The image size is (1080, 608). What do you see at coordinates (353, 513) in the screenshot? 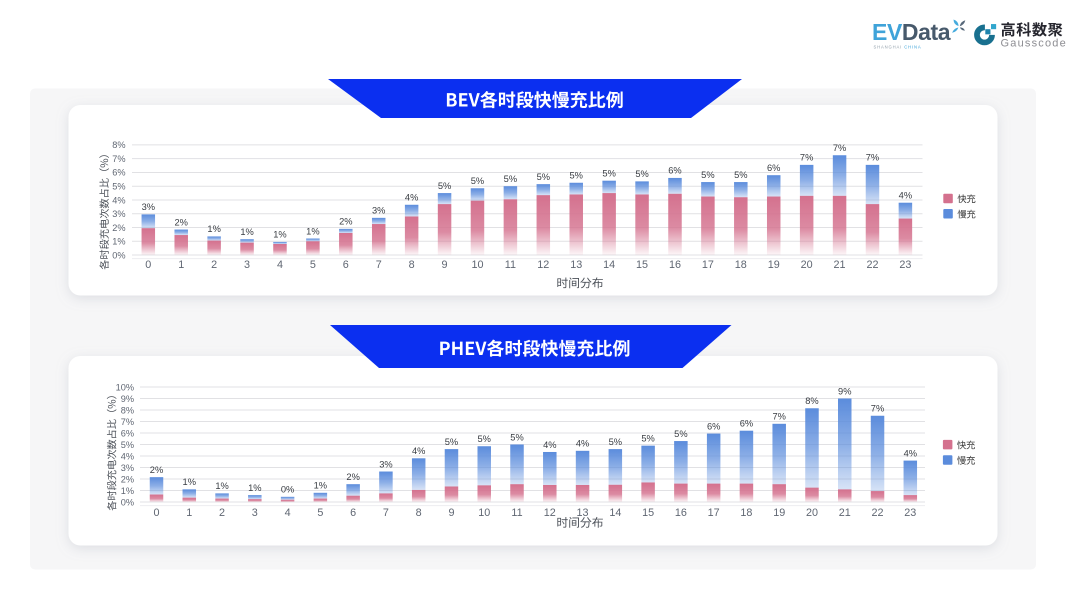
I see `svg-text: 6` at bounding box center [353, 513].